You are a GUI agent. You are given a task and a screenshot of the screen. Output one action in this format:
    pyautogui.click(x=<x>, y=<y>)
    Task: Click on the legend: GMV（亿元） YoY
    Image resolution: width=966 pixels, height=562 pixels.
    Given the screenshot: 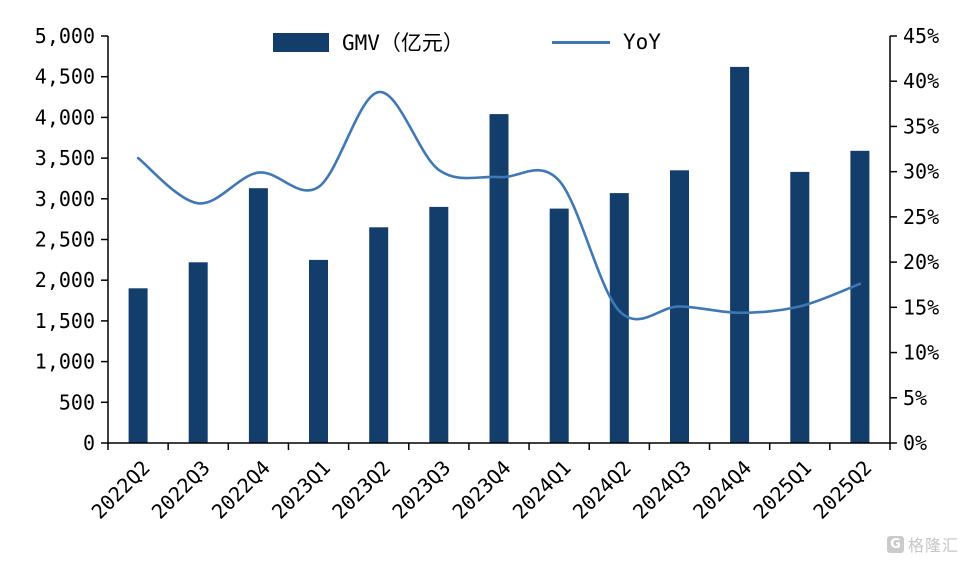 What is the action you would take?
    pyautogui.click(x=467, y=42)
    